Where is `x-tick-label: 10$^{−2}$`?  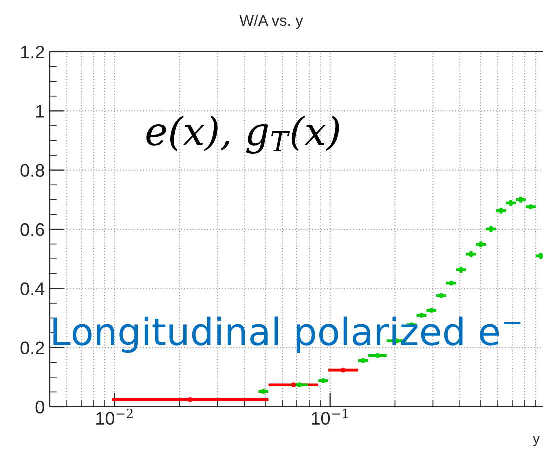
x-tick-label: 10$^{−2}$ is located at coordinates (114, 416).